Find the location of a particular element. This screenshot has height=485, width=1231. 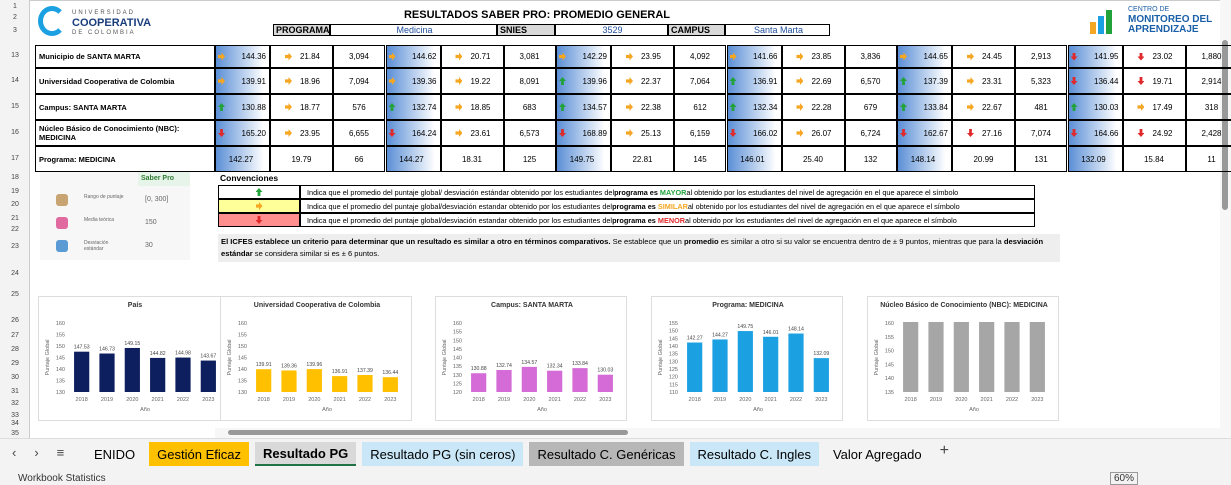

sd-cell: 22.37 is located at coordinates (642, 81).